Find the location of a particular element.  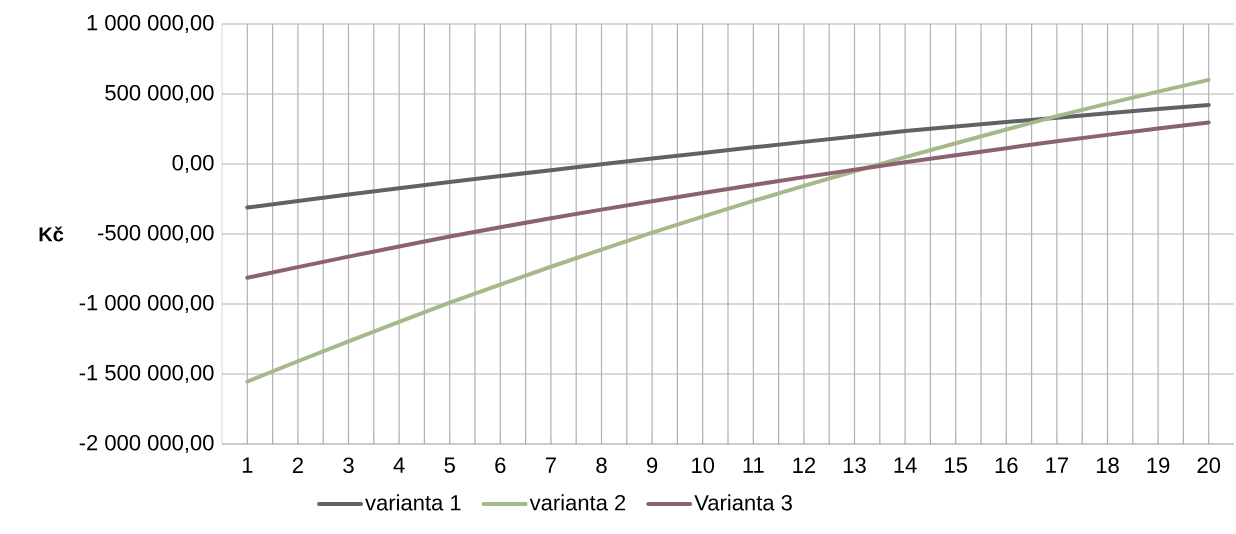

y-tick-label: 1 000 000,00 is located at coordinates (150, 24).